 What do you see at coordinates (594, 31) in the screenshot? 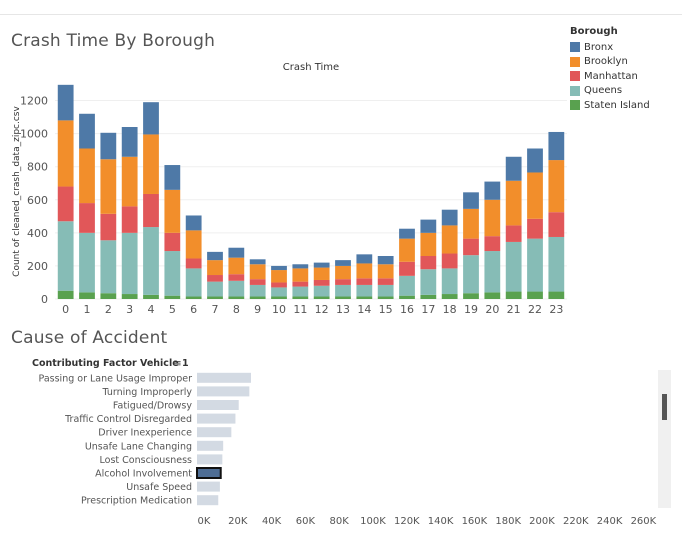
I see `legend-title: Borough` at bounding box center [594, 31].